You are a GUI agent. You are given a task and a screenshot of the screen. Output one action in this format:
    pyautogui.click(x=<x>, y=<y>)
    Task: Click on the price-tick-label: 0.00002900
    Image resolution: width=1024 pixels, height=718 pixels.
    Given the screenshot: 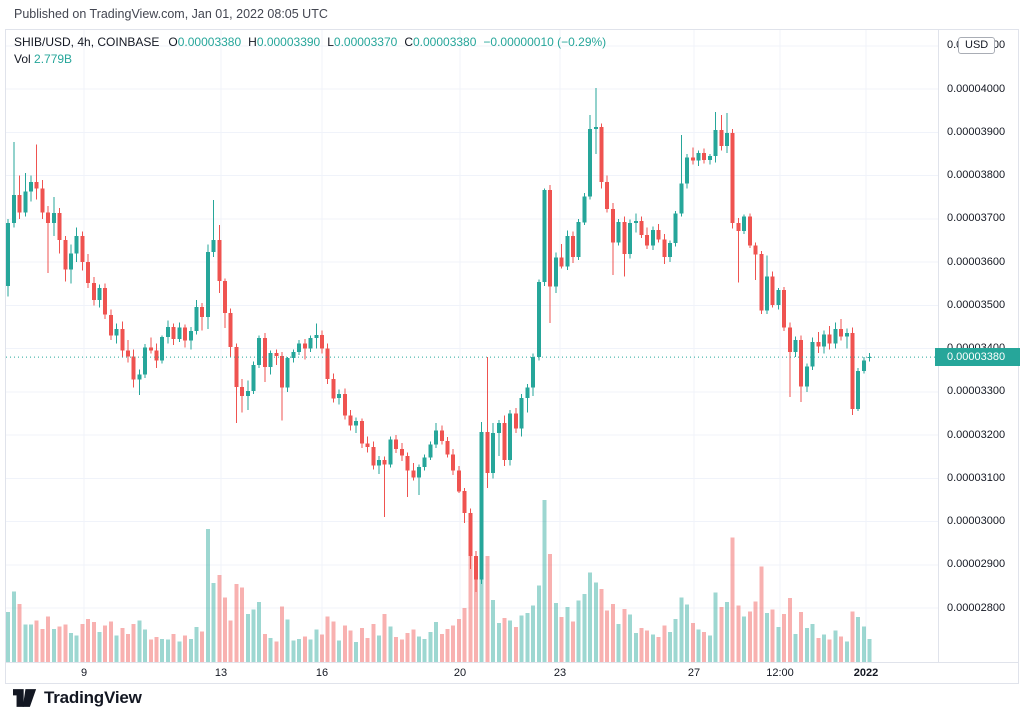 What is the action you would take?
    pyautogui.click(x=976, y=564)
    